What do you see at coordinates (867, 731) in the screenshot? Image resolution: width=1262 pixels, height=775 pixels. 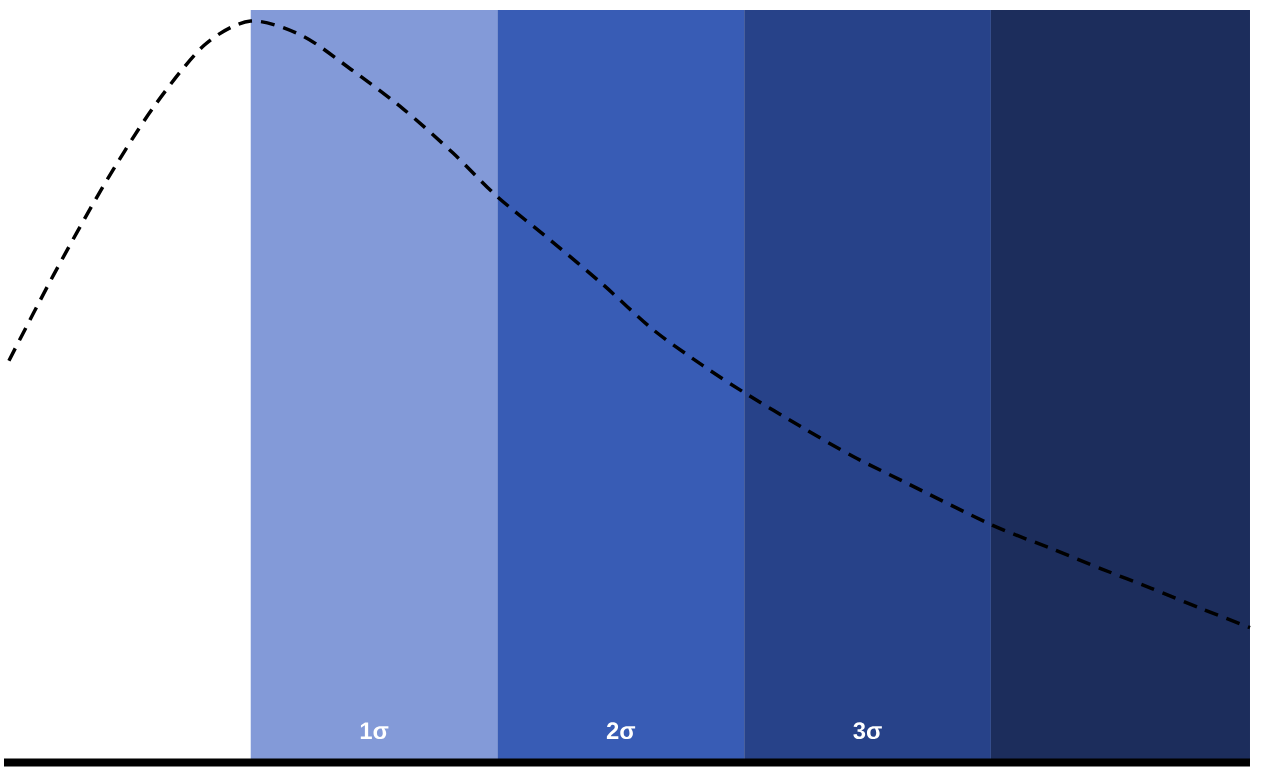 I see `x-tick-label: 3σ` at bounding box center [867, 731].